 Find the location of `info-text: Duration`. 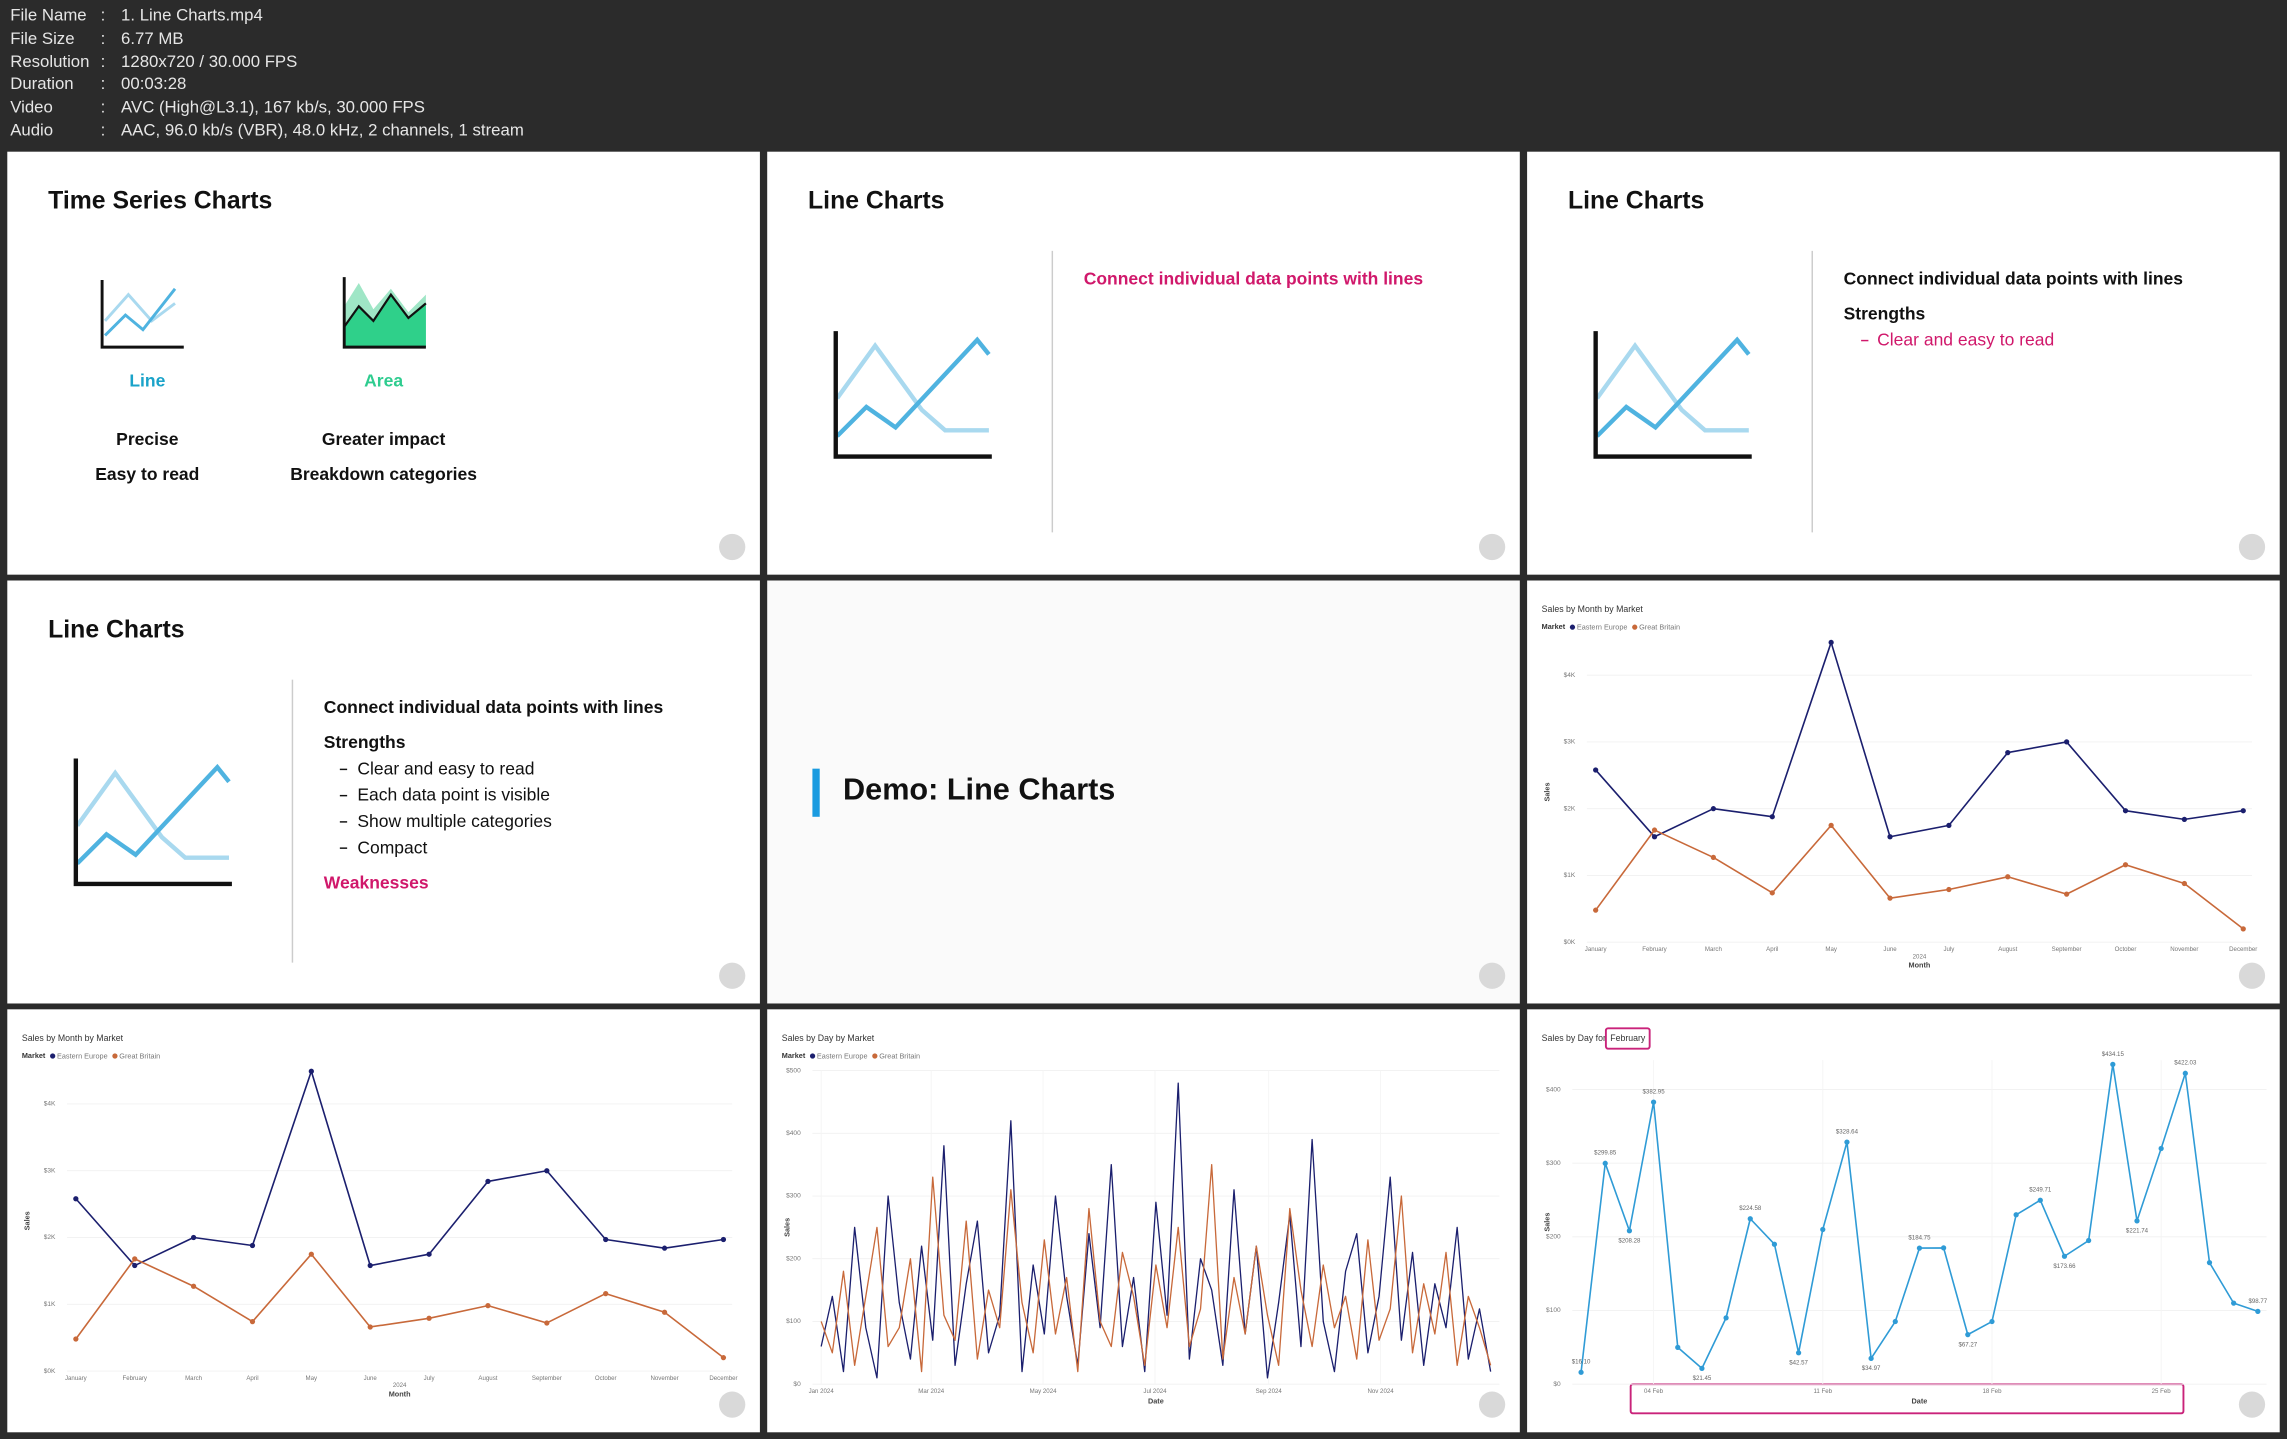

info-text: Duration is located at coordinates (42, 85).